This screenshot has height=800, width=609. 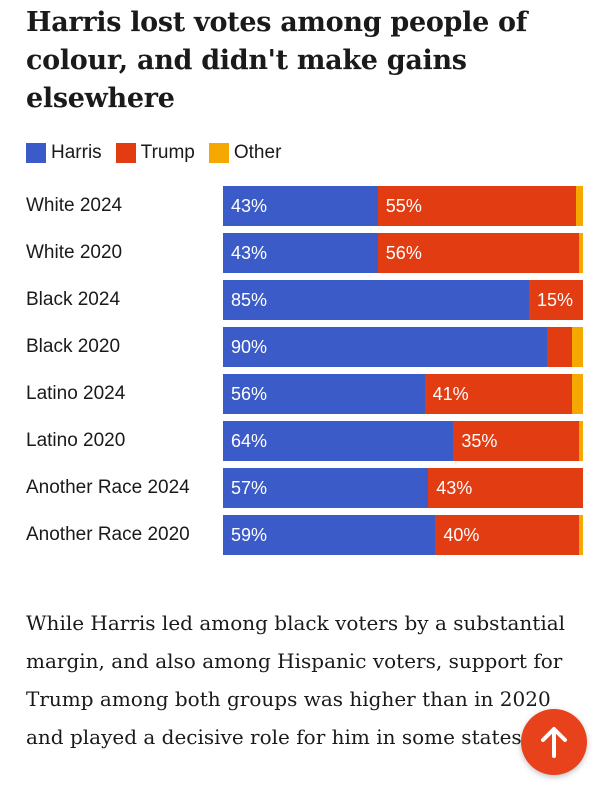 I want to click on stacked-bar: 43% 56%, so click(x=403, y=253).